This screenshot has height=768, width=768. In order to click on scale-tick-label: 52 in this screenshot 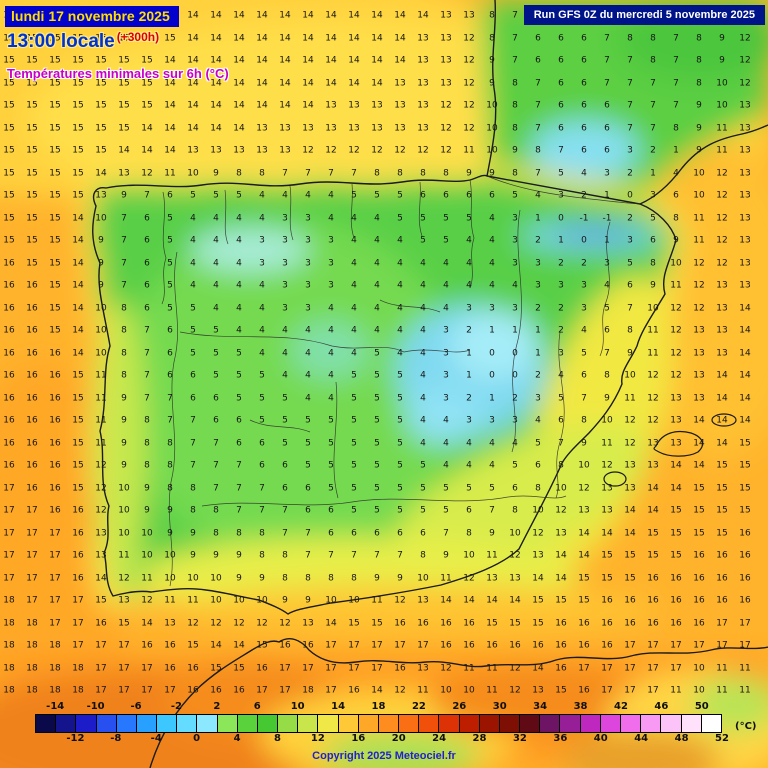, I will do `click(722, 738)`.